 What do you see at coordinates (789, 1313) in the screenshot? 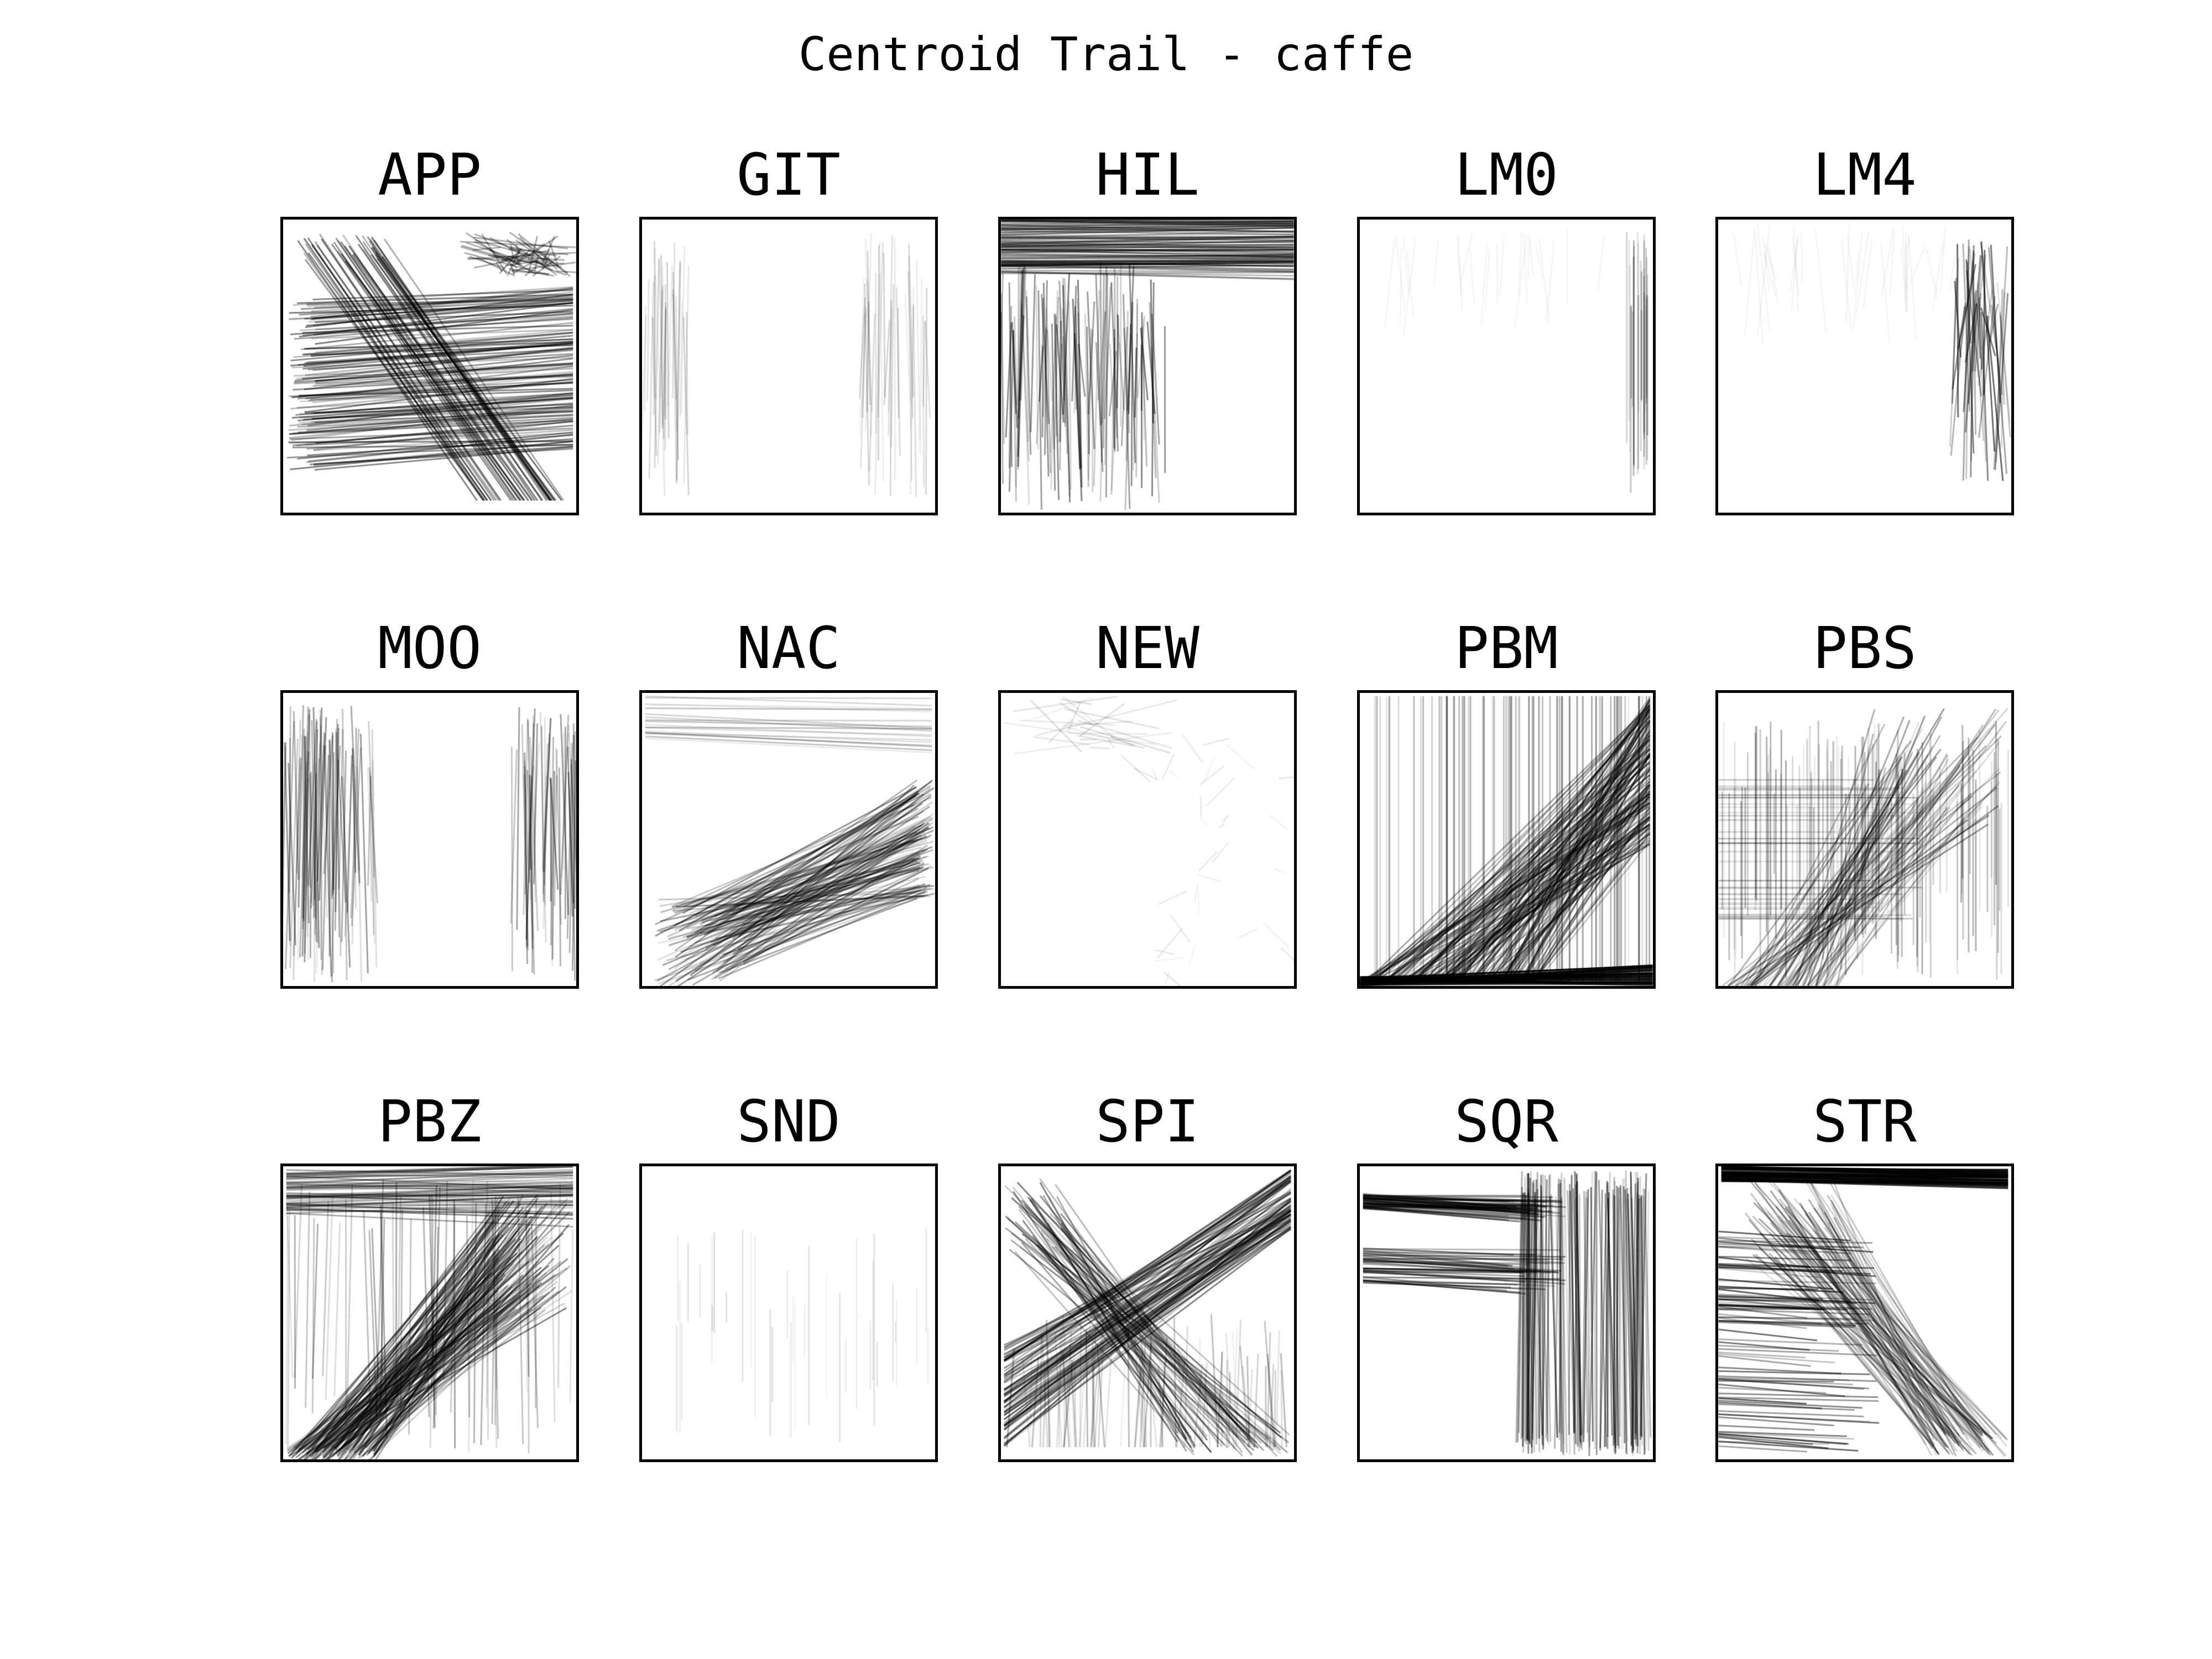
I see `panel-snd` at bounding box center [789, 1313].